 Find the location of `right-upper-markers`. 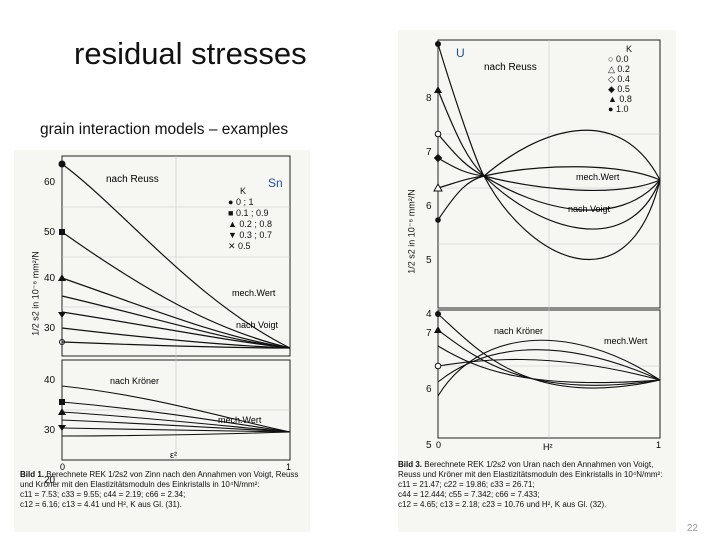

right-upper-markers is located at coordinates (438, 132).